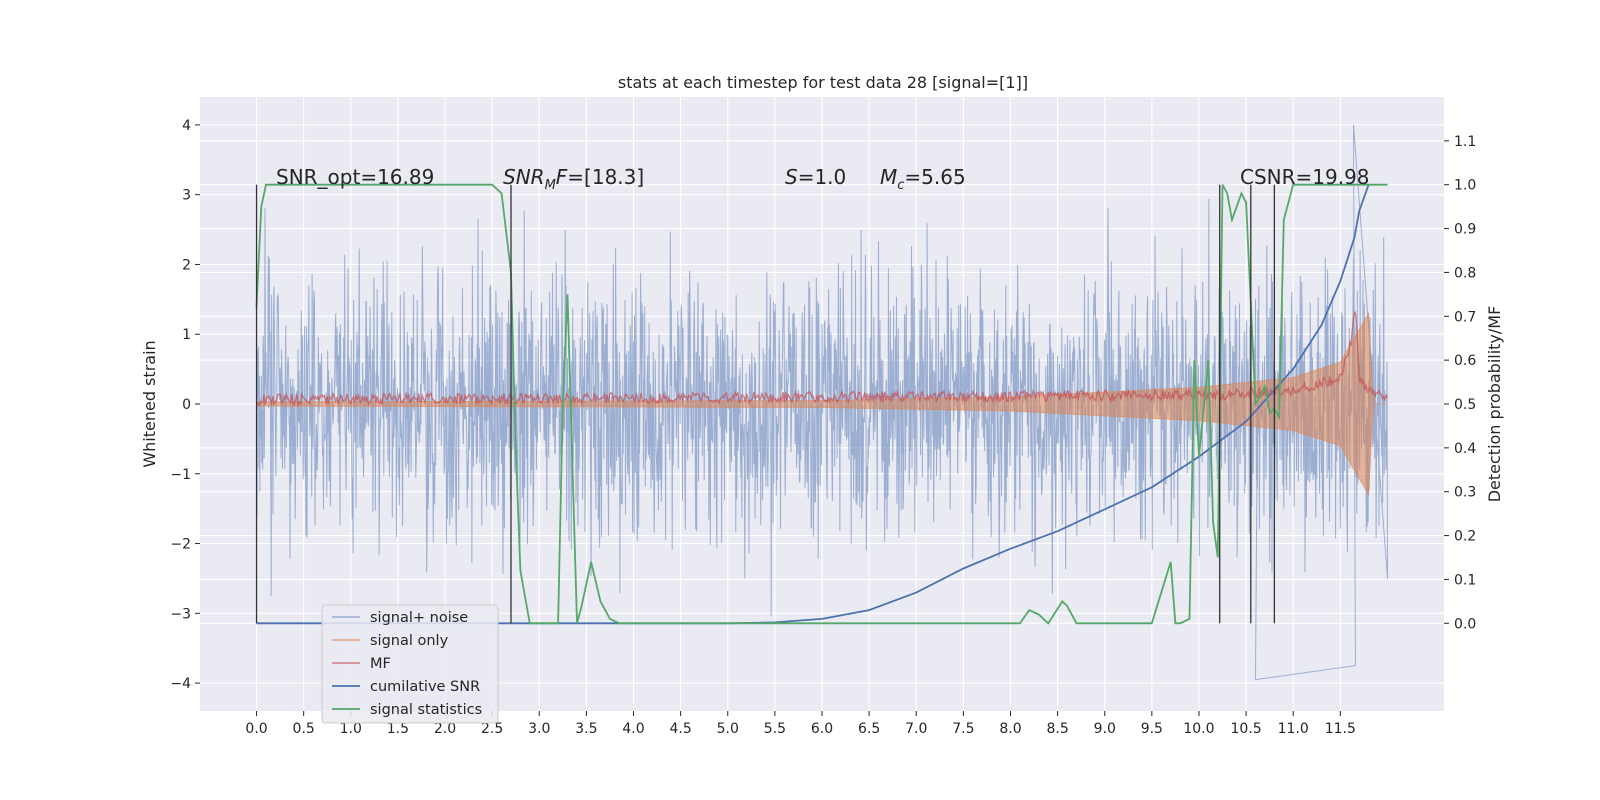 This screenshot has width=1600, height=800. What do you see at coordinates (380, 664) in the screenshot?
I see `legend-label-mf: MF` at bounding box center [380, 664].